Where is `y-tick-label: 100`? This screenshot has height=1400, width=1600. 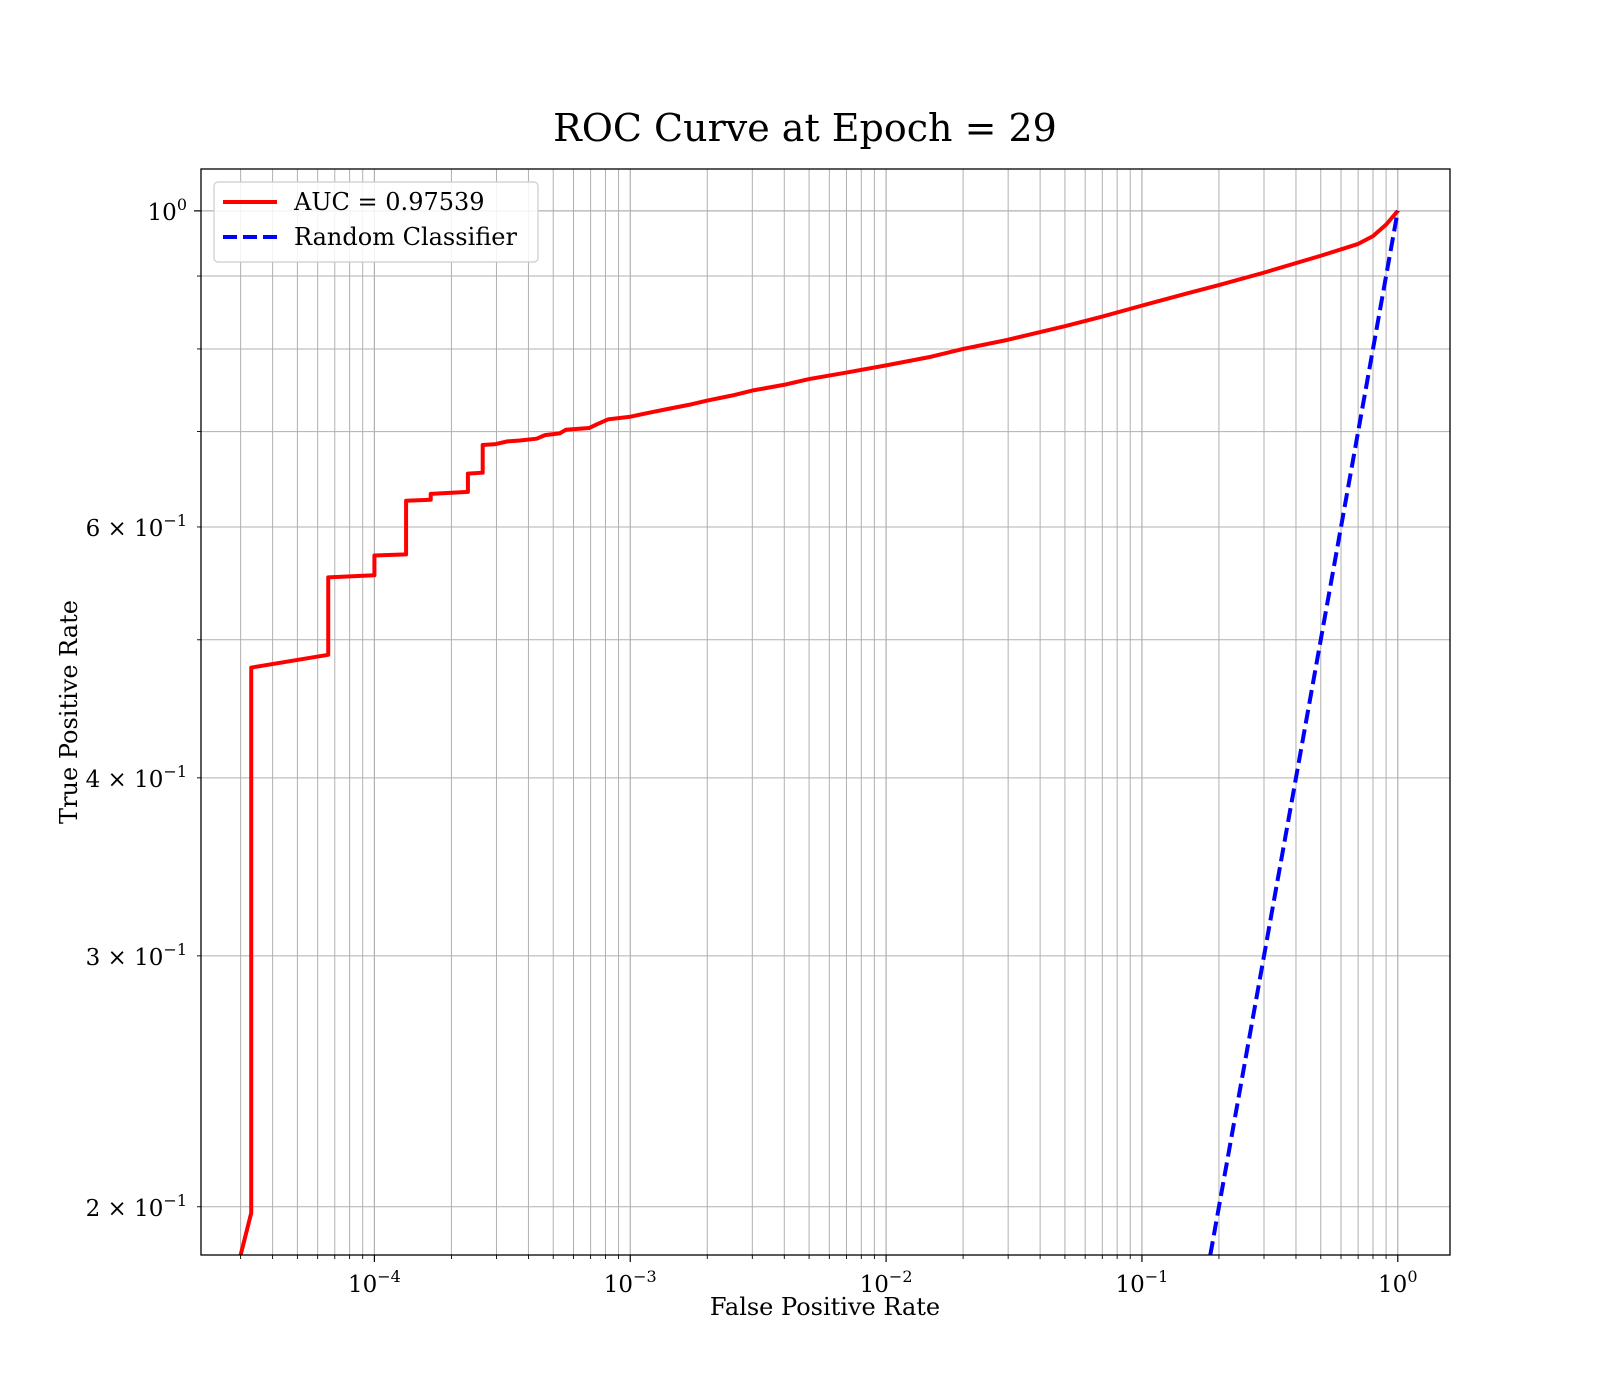 y-tick-label: 100 is located at coordinates (167, 210).